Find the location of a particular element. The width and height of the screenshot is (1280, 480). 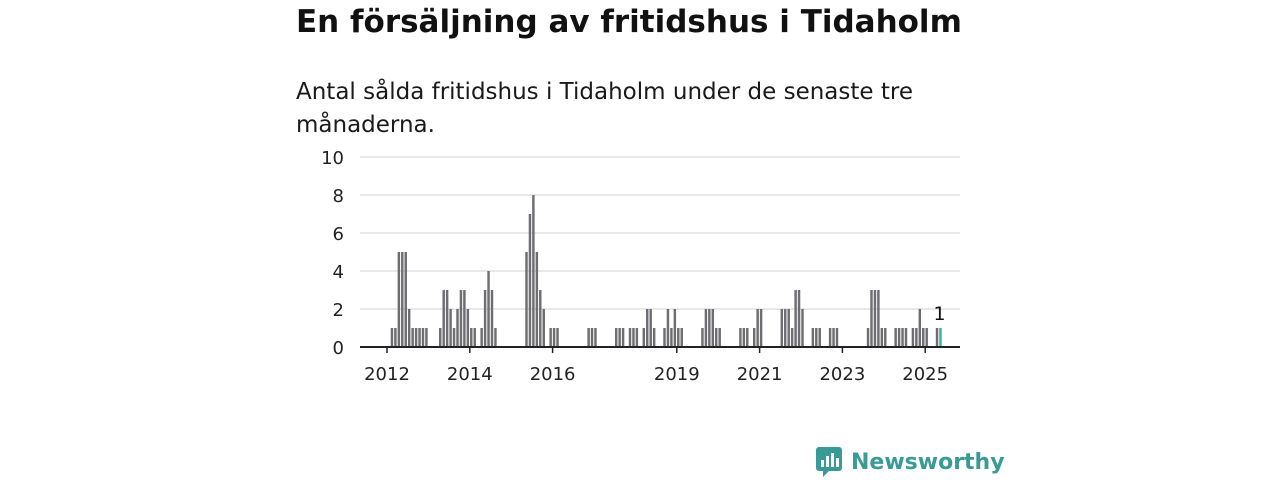

x-tick-label: 2019 is located at coordinates (677, 374).